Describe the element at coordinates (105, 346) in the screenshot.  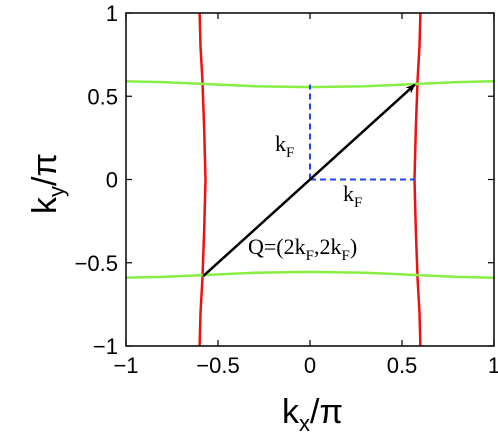
I see `y-tick-label: −1` at that location.